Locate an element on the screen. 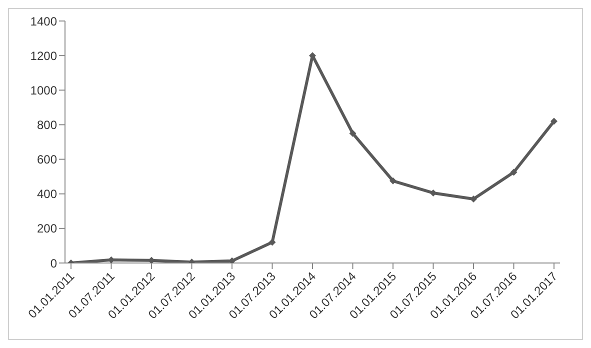  y-tick-label: 0 is located at coordinates (54, 263).